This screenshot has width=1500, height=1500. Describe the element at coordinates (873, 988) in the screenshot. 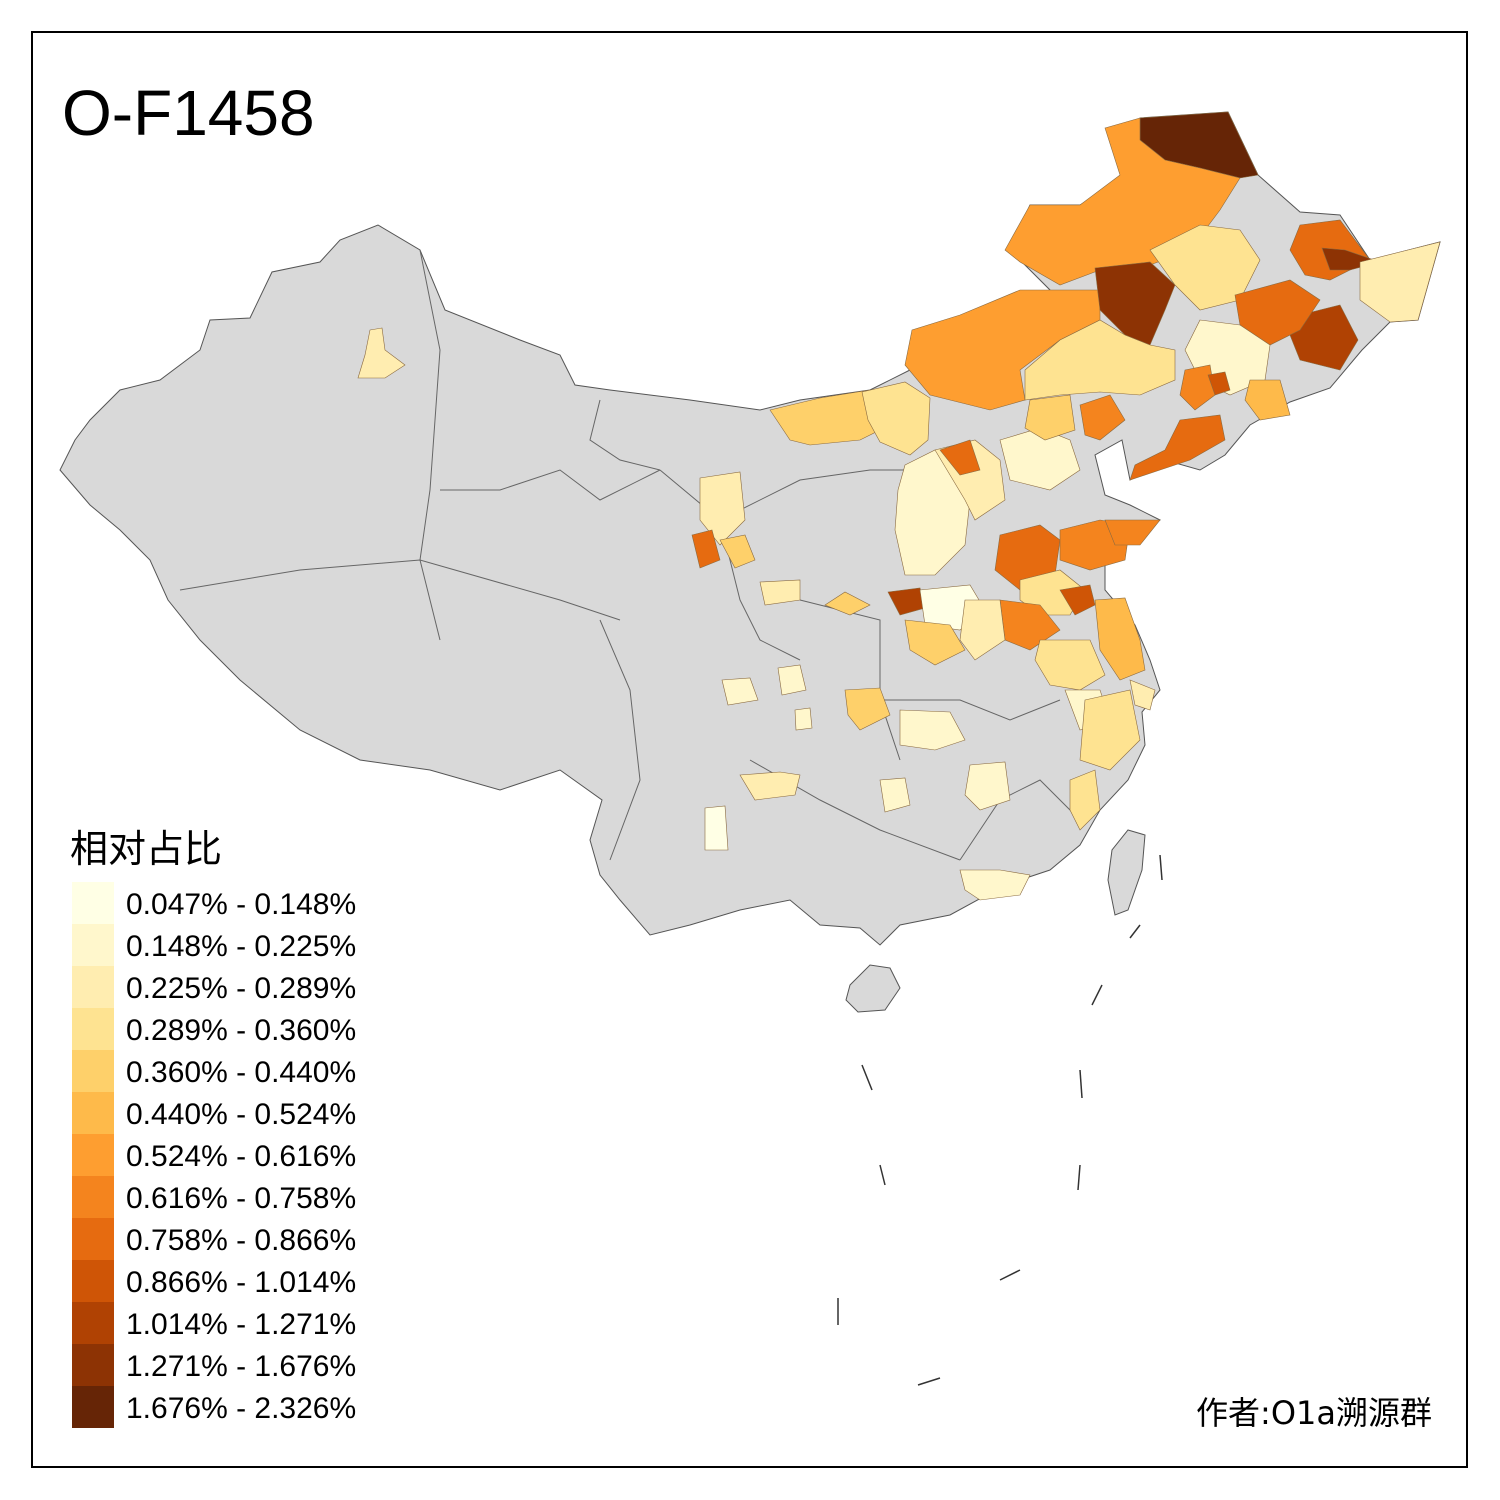

I see `hainan-island` at that location.